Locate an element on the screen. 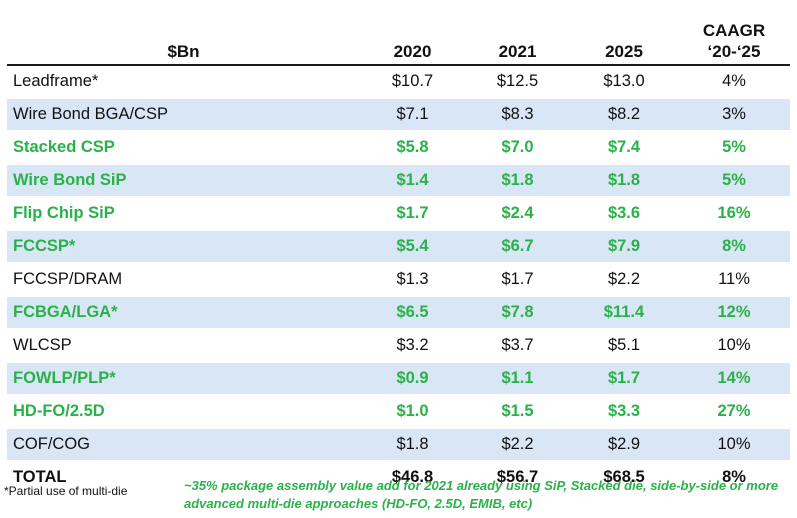 The image size is (797, 518). value-2025: $1.8 is located at coordinates (624, 181).